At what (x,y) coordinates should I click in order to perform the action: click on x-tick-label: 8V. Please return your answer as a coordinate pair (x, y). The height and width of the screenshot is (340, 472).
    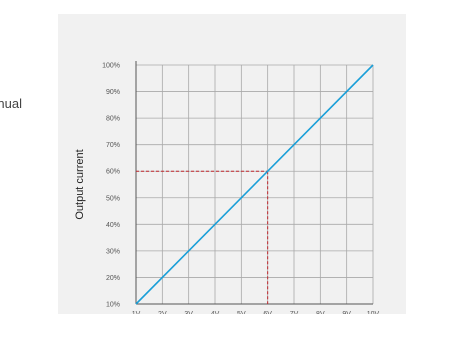
    Looking at the image, I should click on (320, 312).